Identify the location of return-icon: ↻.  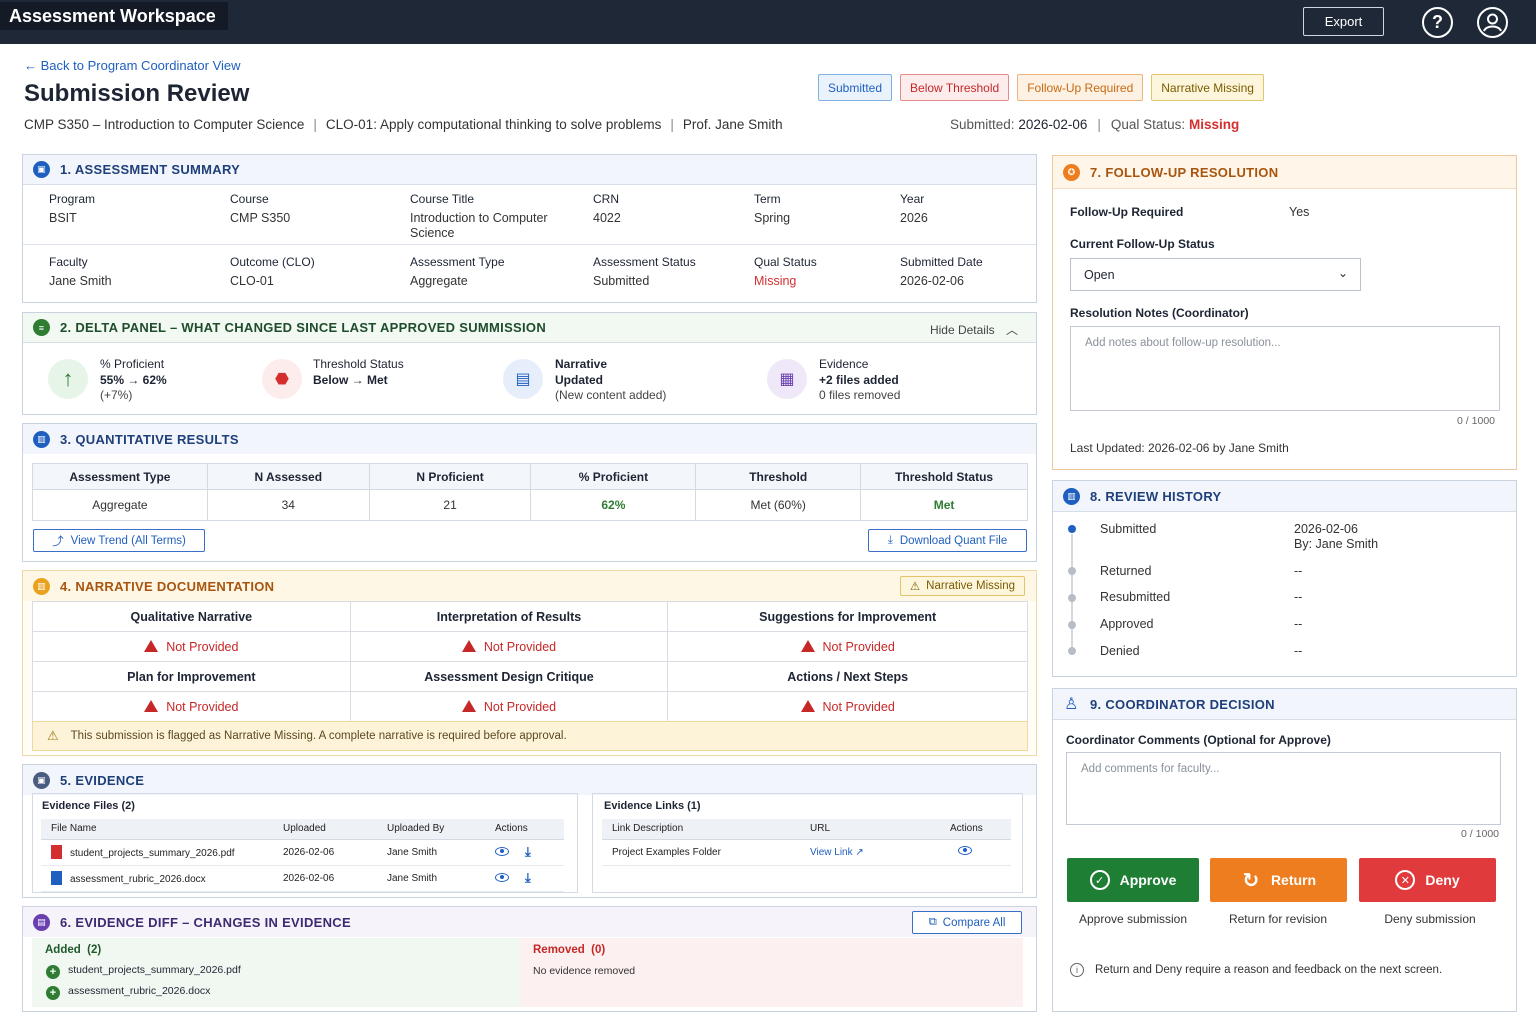
(1251, 880).